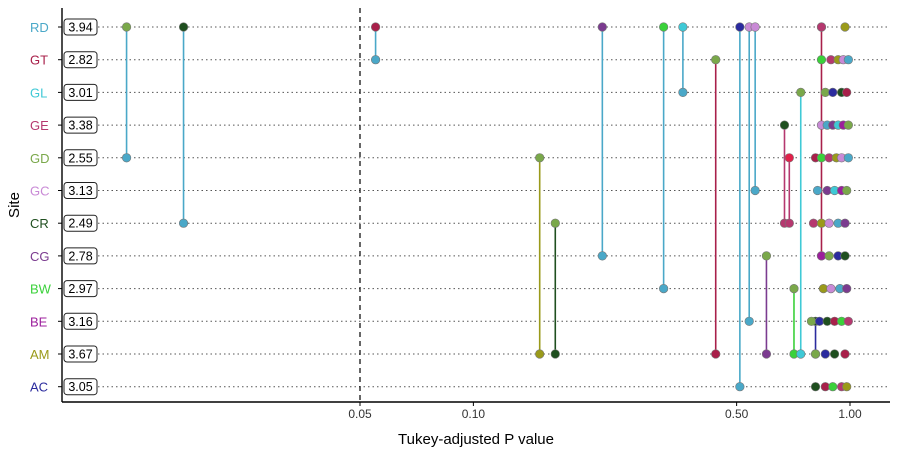  What do you see at coordinates (683, 92) in the screenshot?
I see `segment-5-end-point` at bounding box center [683, 92].